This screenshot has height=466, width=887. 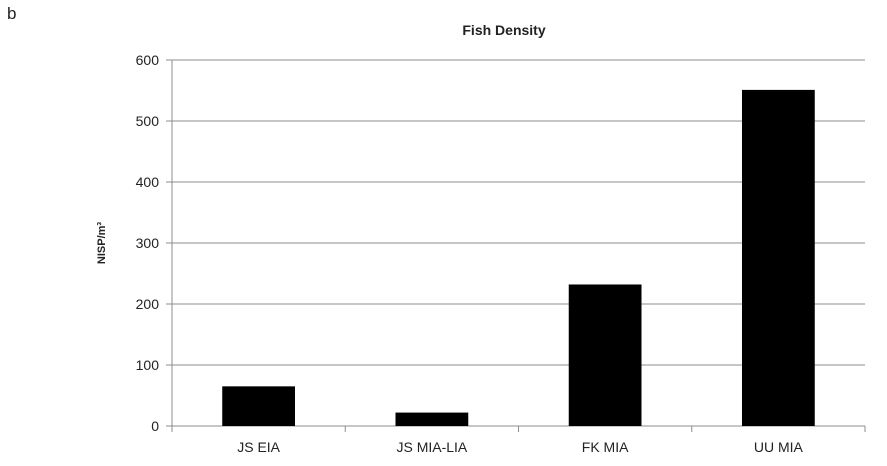 What do you see at coordinates (155, 426) in the screenshot?
I see `y-tick-label: 0` at bounding box center [155, 426].